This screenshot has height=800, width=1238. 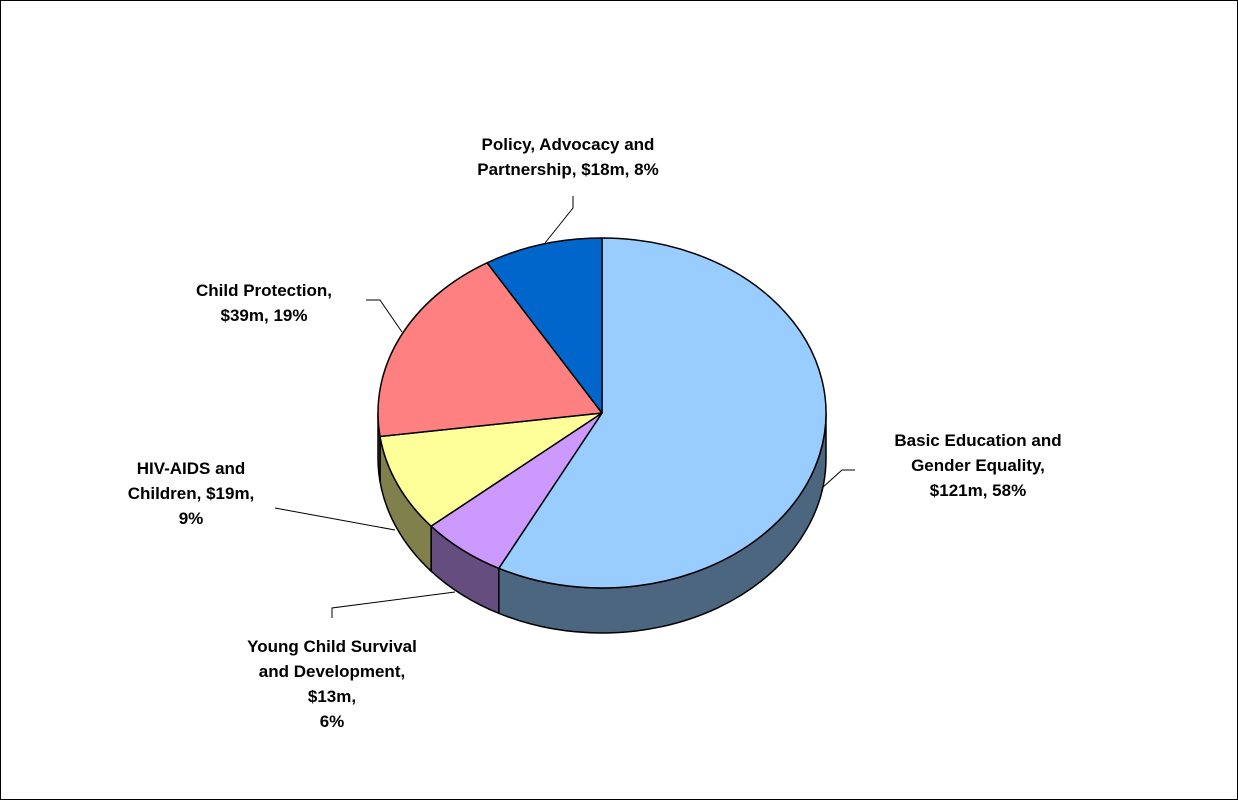 I want to click on pie-sides, so click(x=602, y=523).